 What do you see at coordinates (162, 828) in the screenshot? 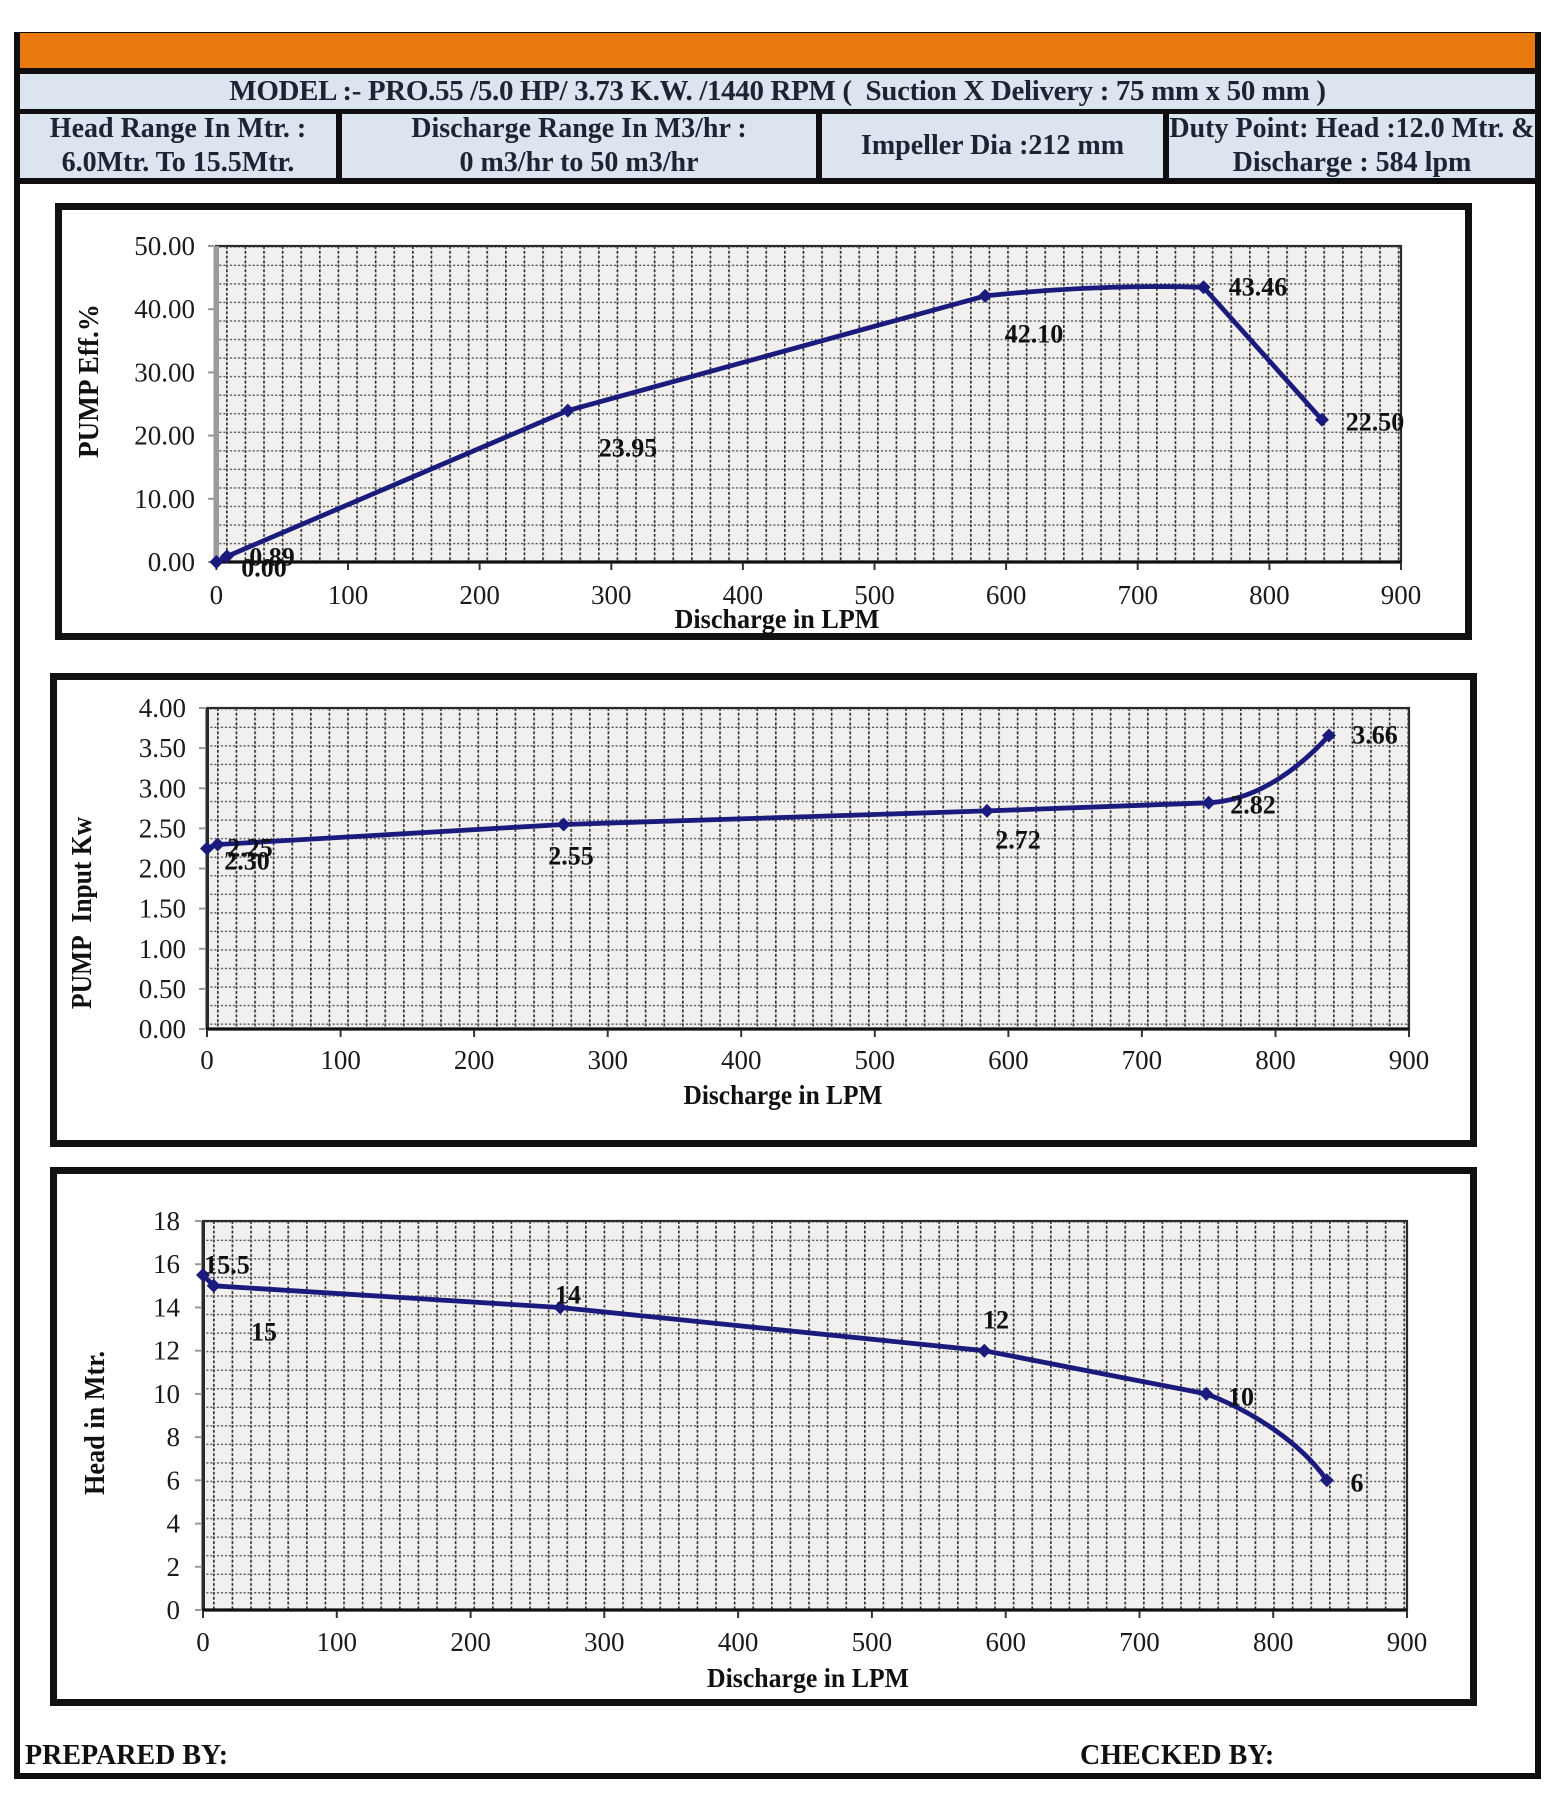
I see `svg-text: 2.50` at bounding box center [162, 828].